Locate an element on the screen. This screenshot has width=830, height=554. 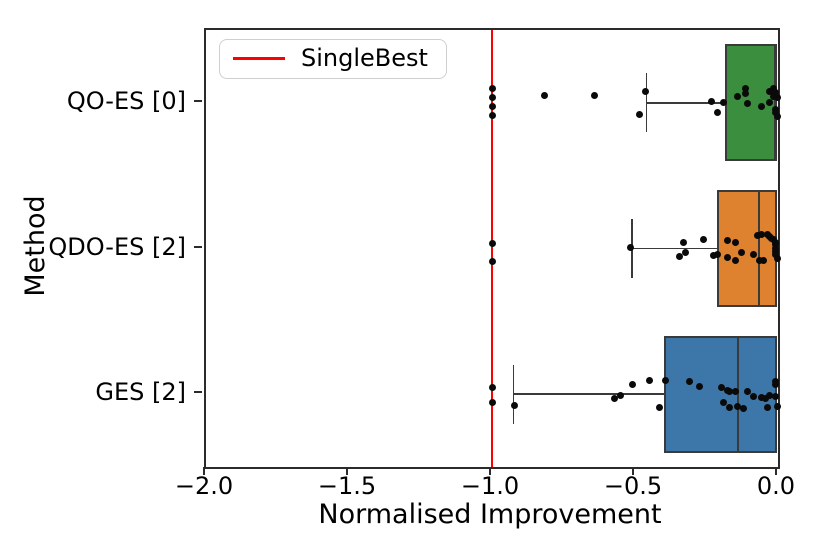
xtick-label-0: −2.0 is located at coordinates (204, 486).